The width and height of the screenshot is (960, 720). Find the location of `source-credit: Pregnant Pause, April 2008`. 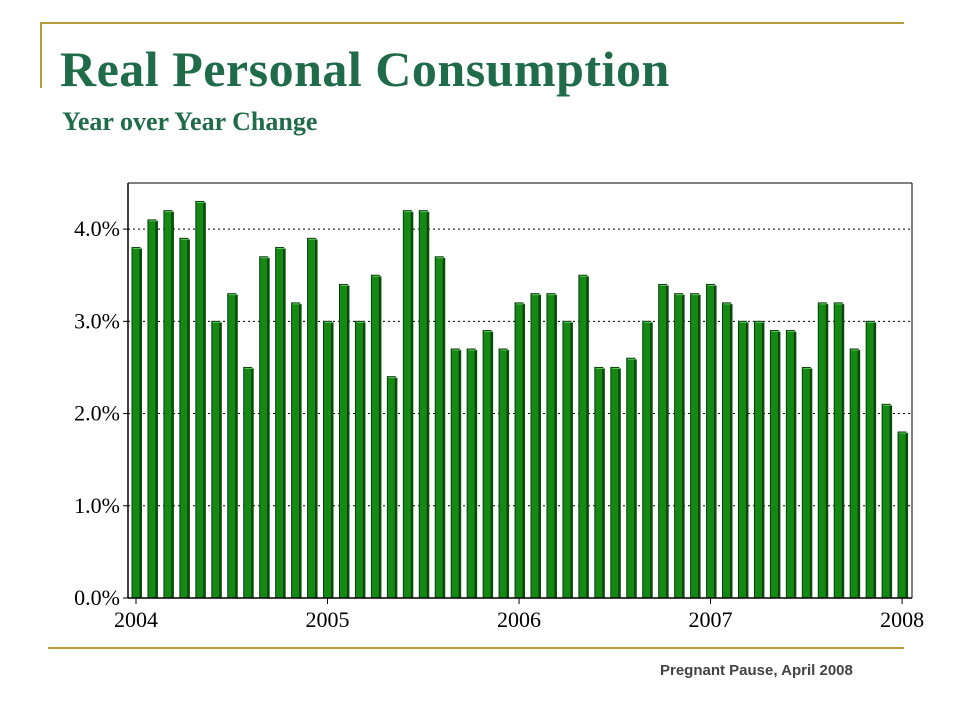

source-credit: Pregnant Pause, April 2008 is located at coordinates (756, 670).